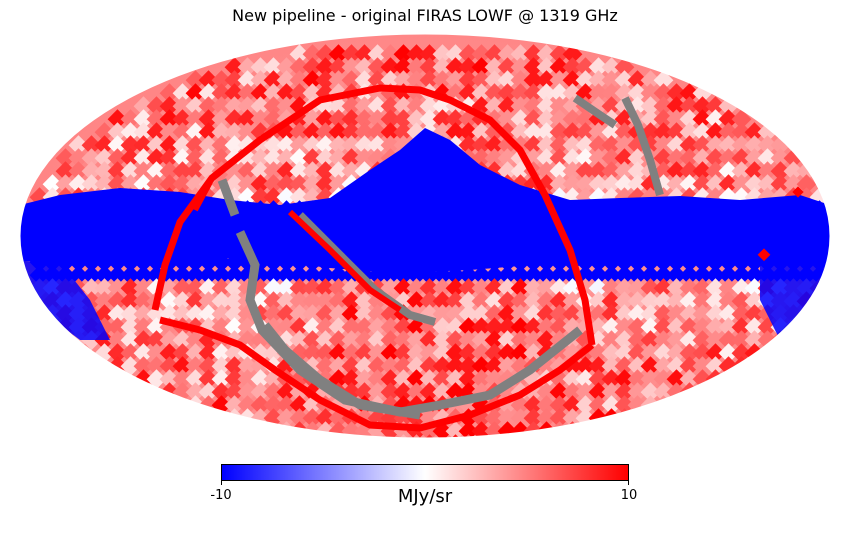 The height and width of the screenshot is (540, 850). Describe the element at coordinates (425, 472) in the screenshot. I see `colorbar` at that location.